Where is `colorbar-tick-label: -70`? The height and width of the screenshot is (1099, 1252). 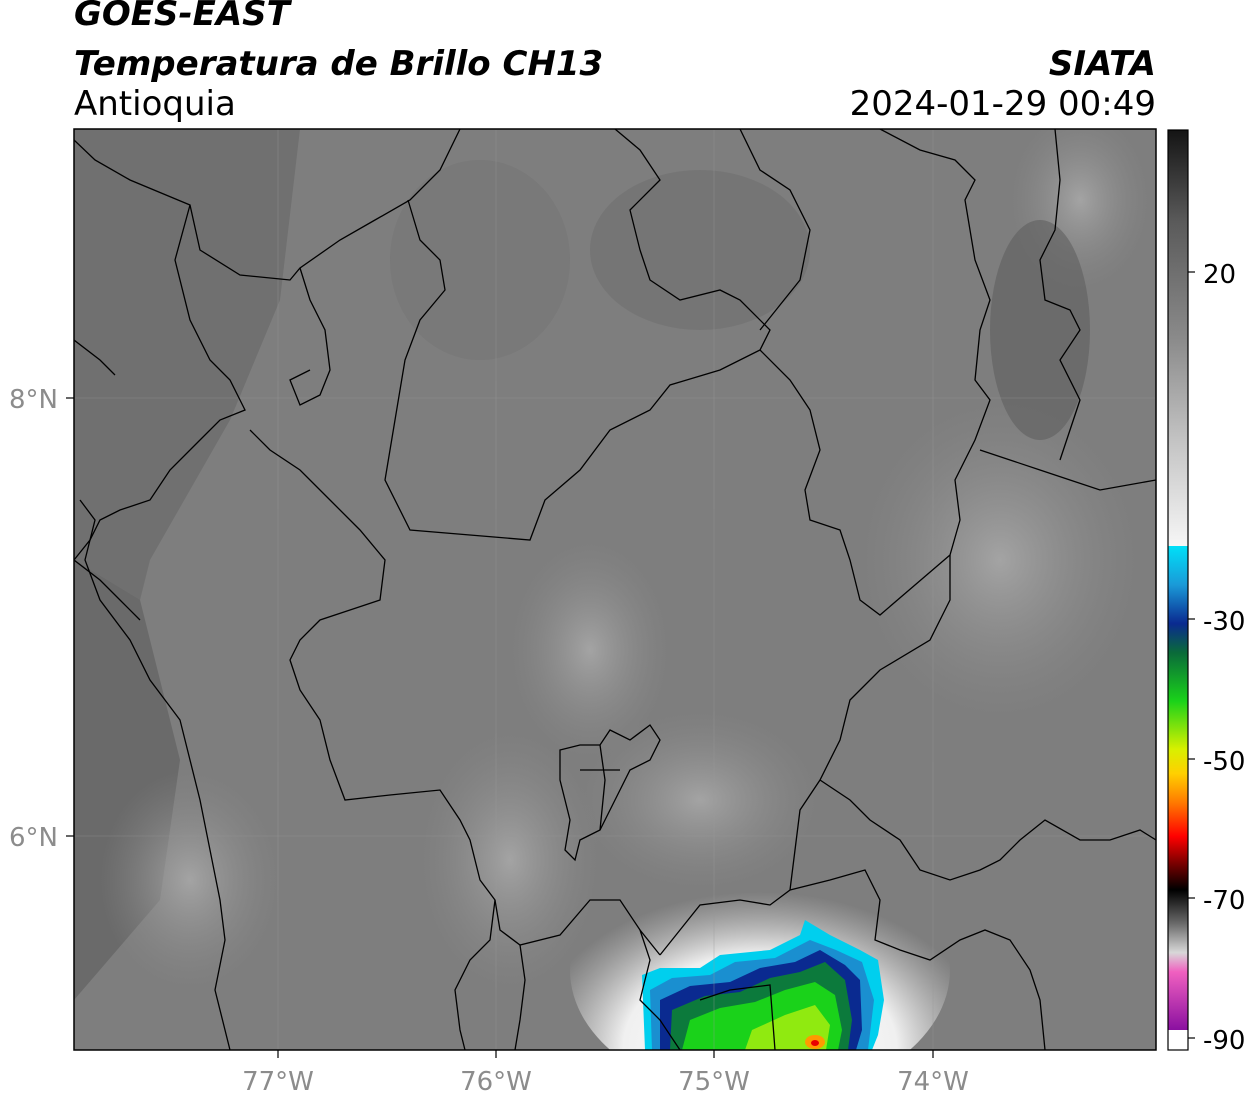
colorbar-tick-label: -70 is located at coordinates (1224, 901).